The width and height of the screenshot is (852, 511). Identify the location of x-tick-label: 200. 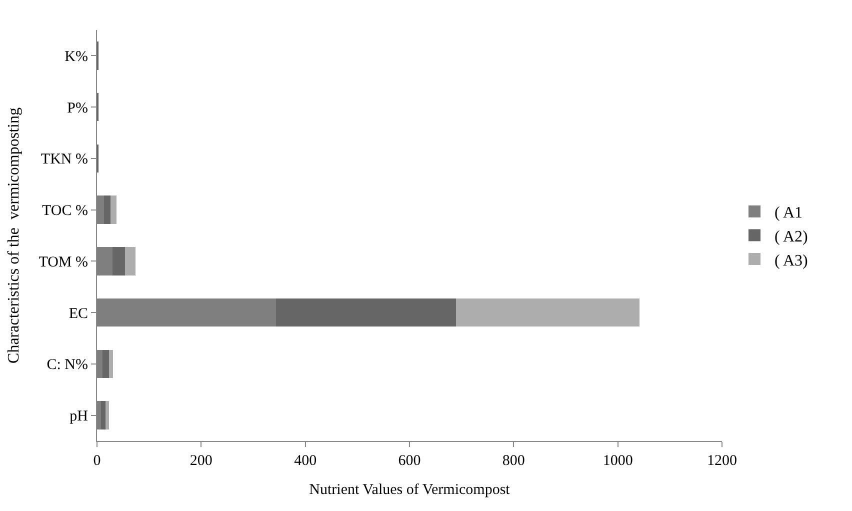
(201, 461).